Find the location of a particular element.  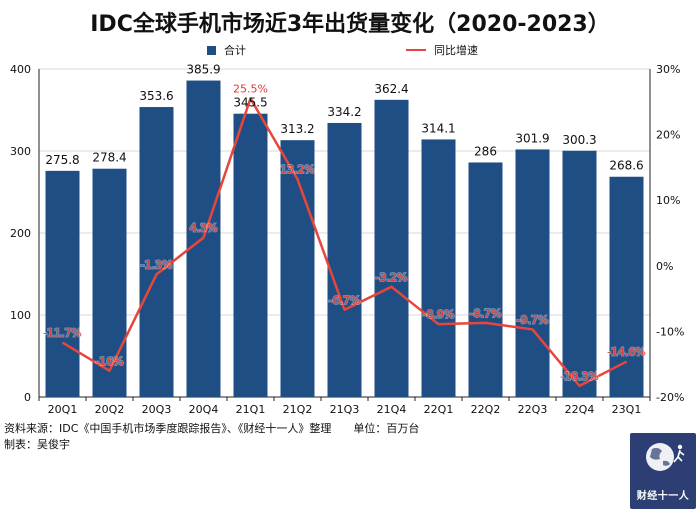

bar-value-label: 300.3 is located at coordinates (579, 140).